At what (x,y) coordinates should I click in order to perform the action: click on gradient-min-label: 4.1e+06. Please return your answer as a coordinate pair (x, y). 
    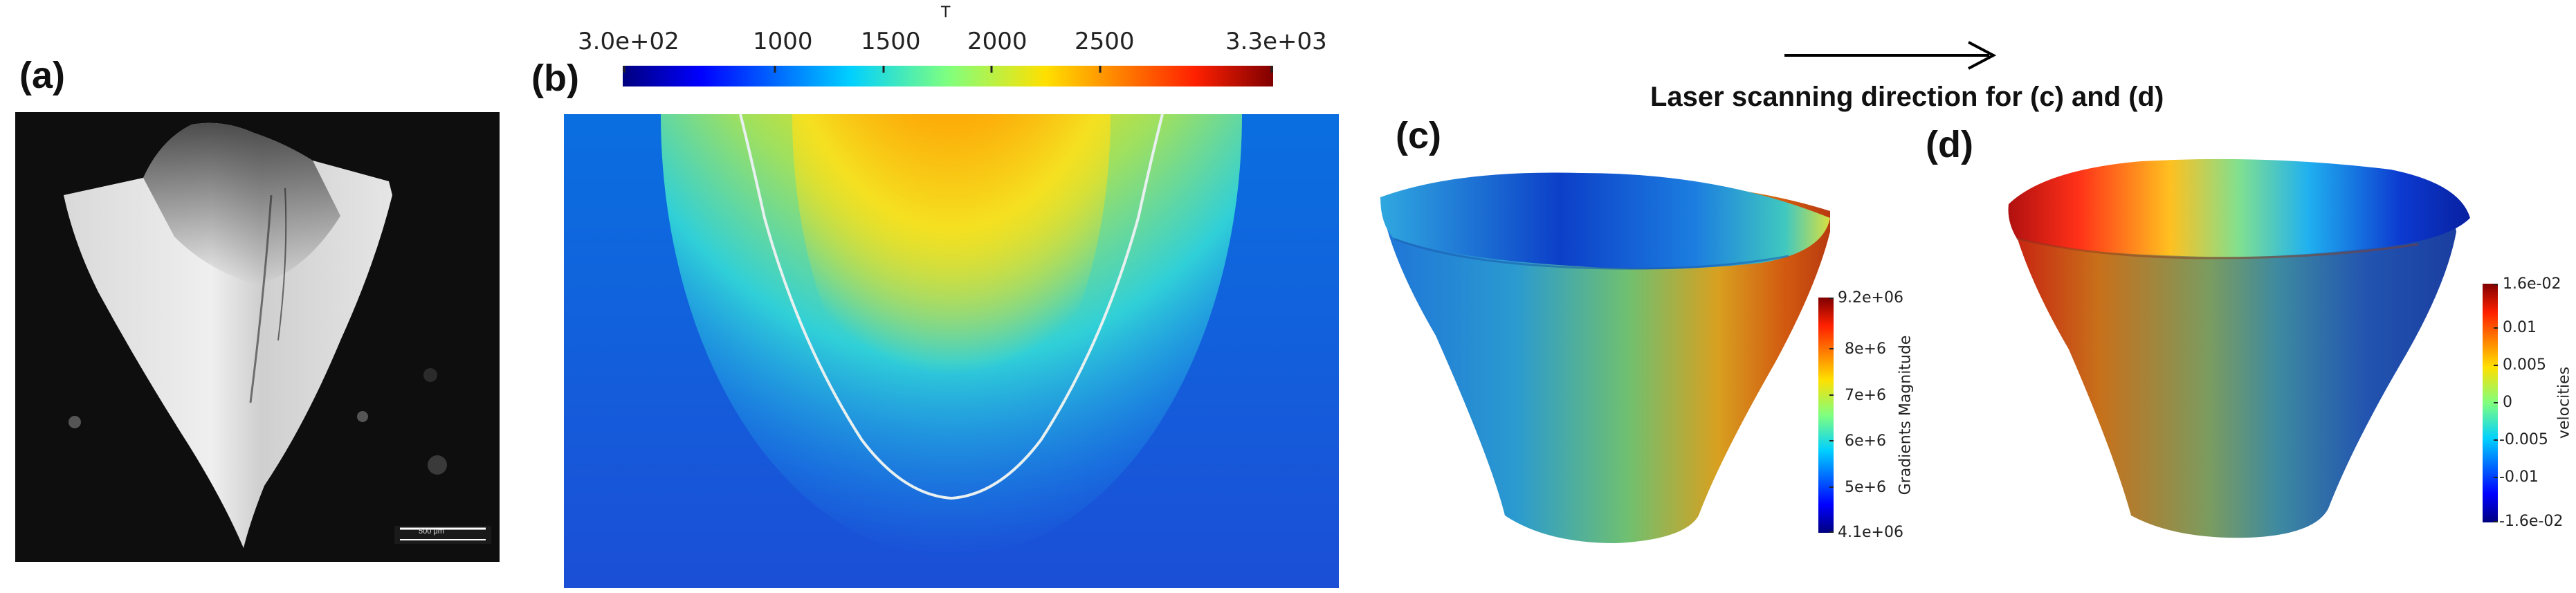
    Looking at the image, I should click on (1871, 532).